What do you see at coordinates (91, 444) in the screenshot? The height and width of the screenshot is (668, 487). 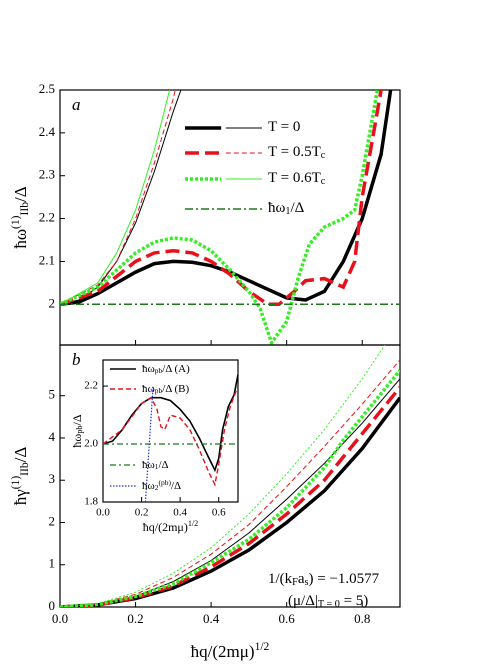 I see `y-tick-label: 2.0` at bounding box center [91, 444].